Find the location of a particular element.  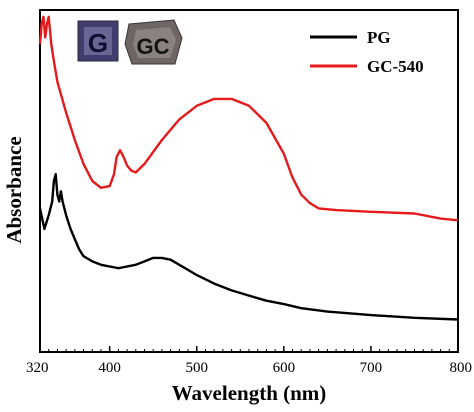

pg-sample-letter: G is located at coordinates (98, 43).